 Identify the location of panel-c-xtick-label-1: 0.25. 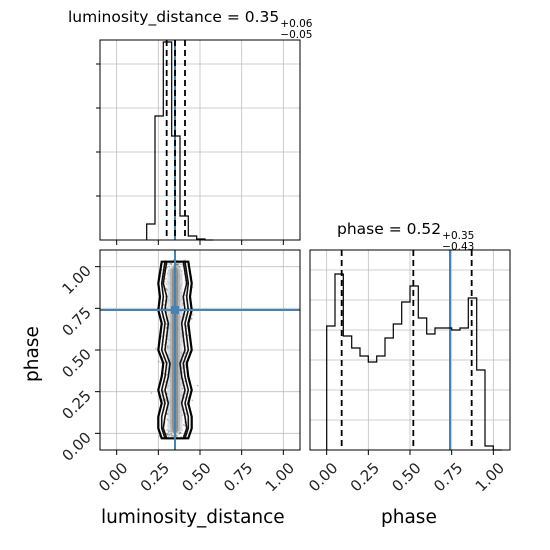
(155, 477).